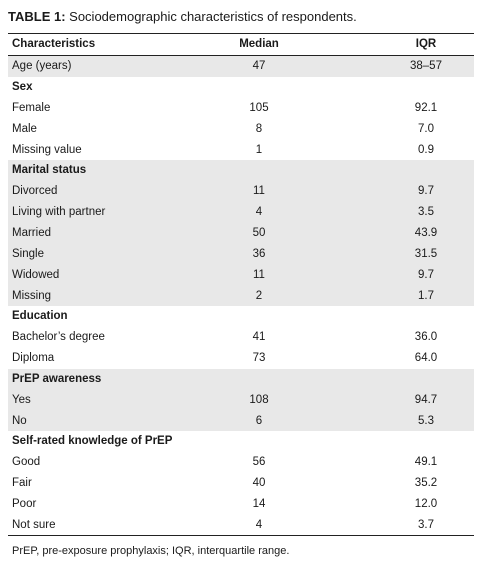 This screenshot has width=484, height=569. I want to click on table-row: Married 50 43.9, so click(241, 233).